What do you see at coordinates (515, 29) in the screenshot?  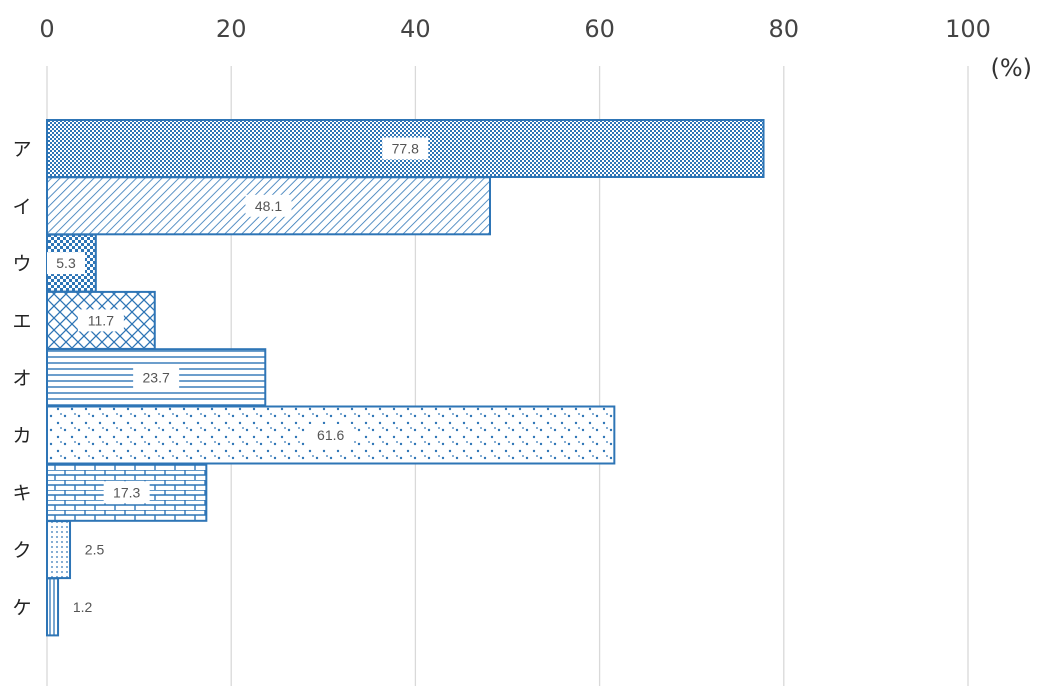 I see `x-axis: 0 20 40 60 80 100` at bounding box center [515, 29].